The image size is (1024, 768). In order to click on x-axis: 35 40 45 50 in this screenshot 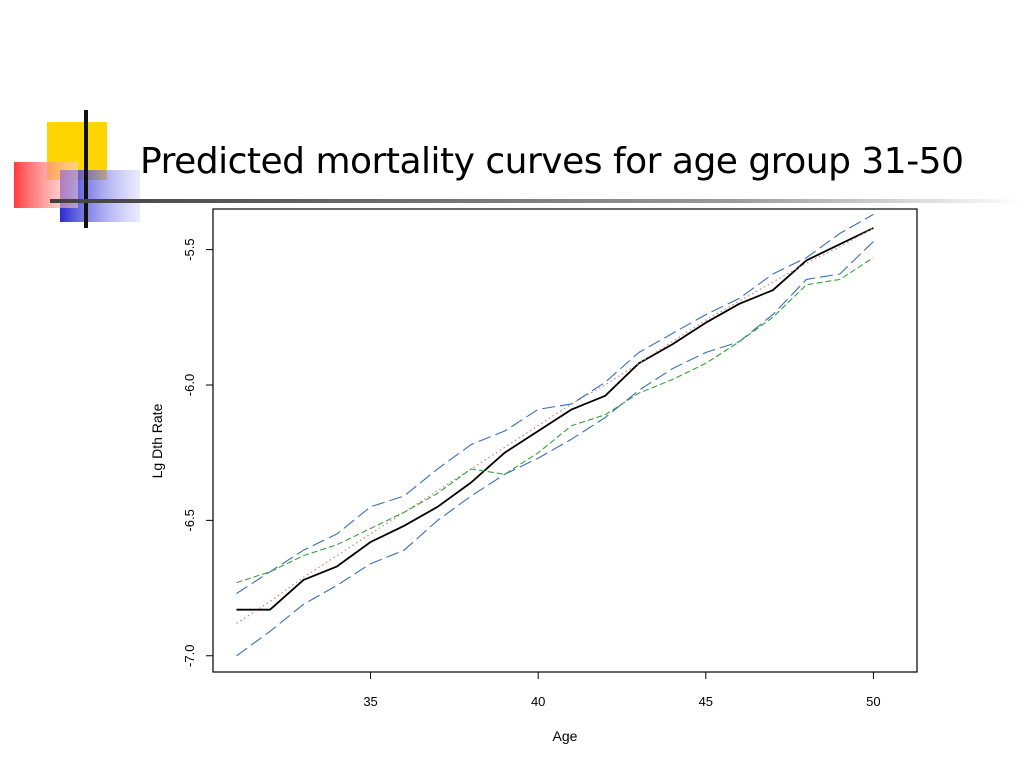, I will do `click(622, 690)`.